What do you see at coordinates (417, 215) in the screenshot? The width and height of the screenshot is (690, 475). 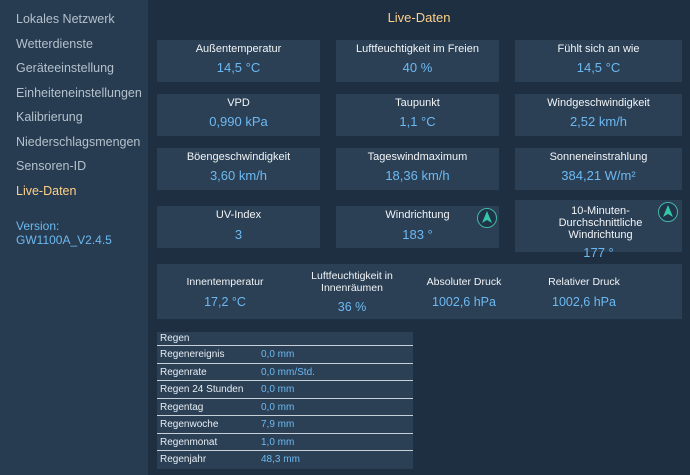 I see `card-label: Windrichtung` at bounding box center [417, 215].